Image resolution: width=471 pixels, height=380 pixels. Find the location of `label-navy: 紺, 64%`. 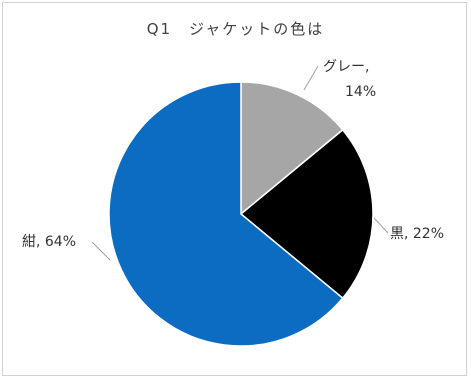

label-navy: 紺, 64% is located at coordinates (49, 242).